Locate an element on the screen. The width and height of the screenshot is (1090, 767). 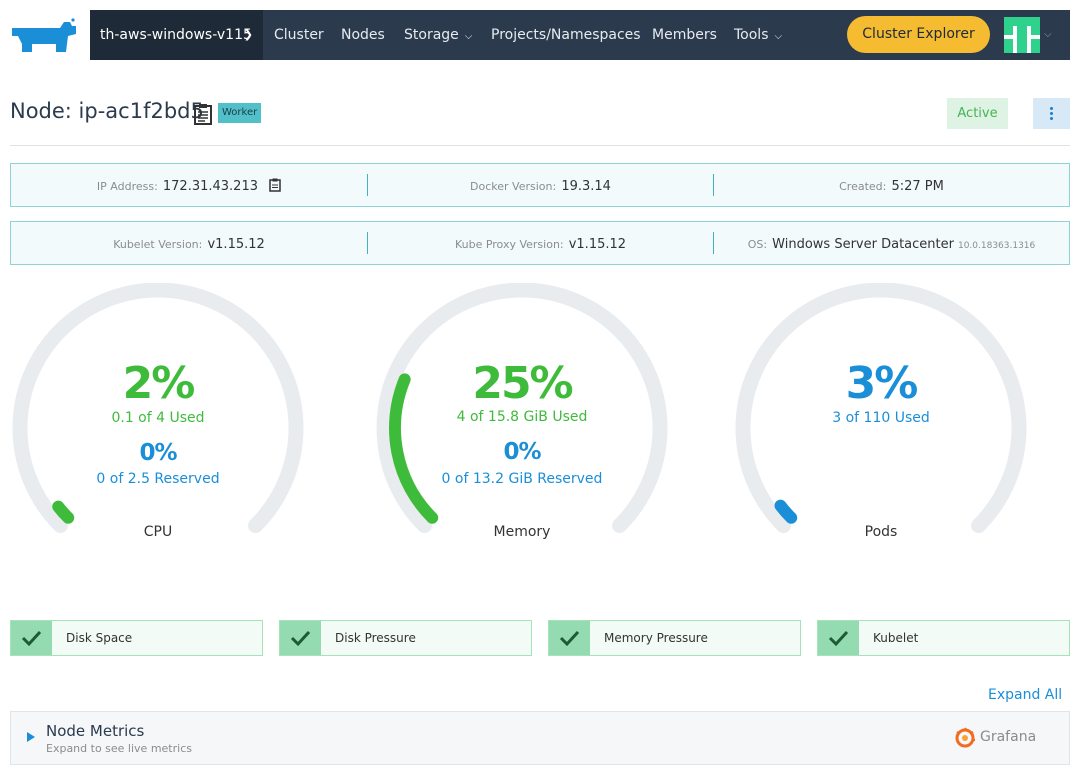
memory-gauge-label: Memory is located at coordinates (522, 532).